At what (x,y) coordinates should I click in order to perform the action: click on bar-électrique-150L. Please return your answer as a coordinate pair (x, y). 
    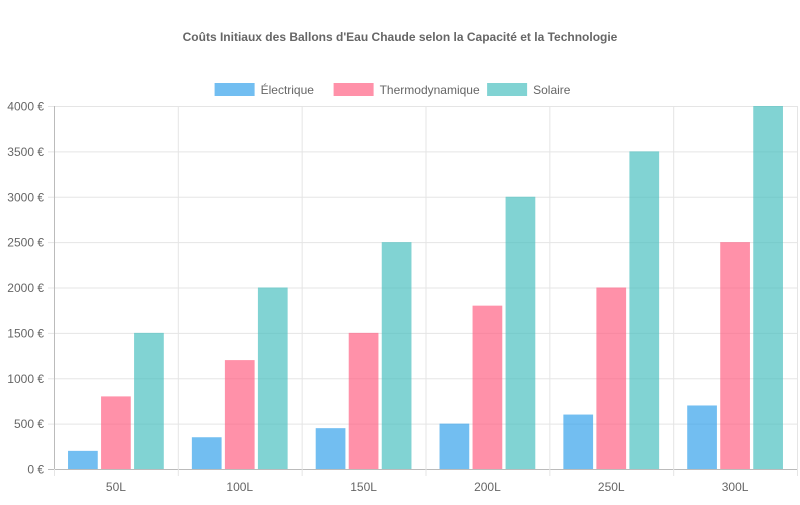
    Looking at the image, I should click on (330, 448).